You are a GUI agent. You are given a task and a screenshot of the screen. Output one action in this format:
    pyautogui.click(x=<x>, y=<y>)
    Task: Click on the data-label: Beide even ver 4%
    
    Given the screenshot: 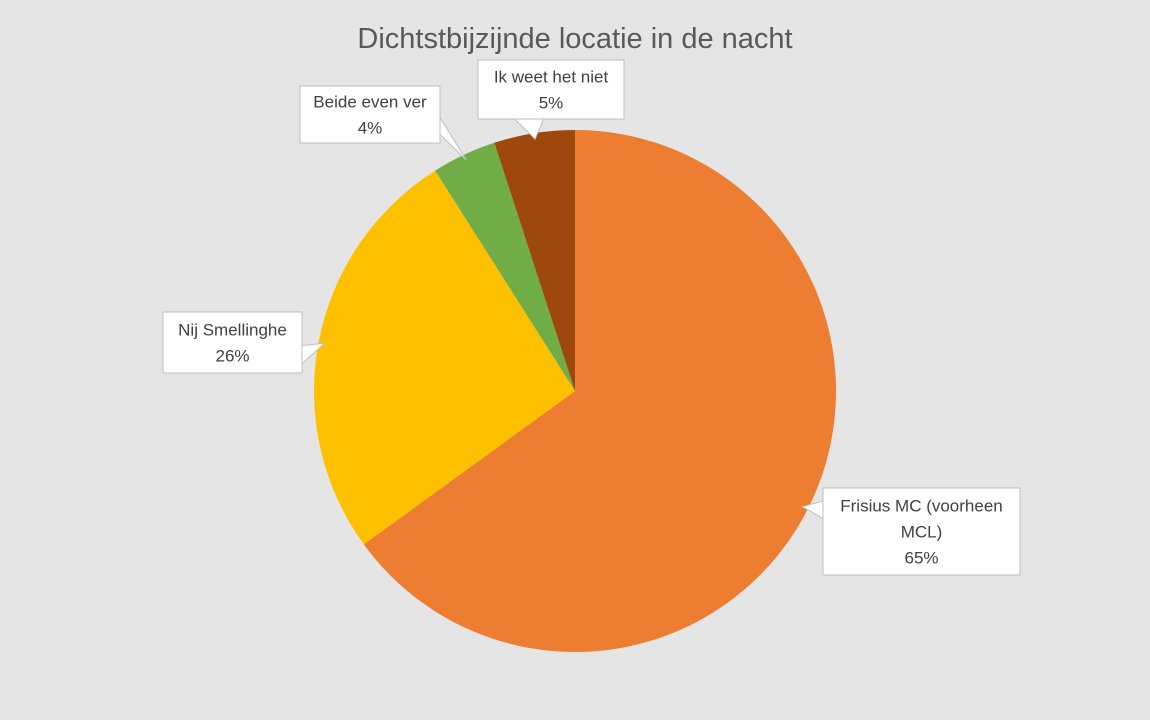 What is the action you would take?
    pyautogui.click(x=383, y=123)
    